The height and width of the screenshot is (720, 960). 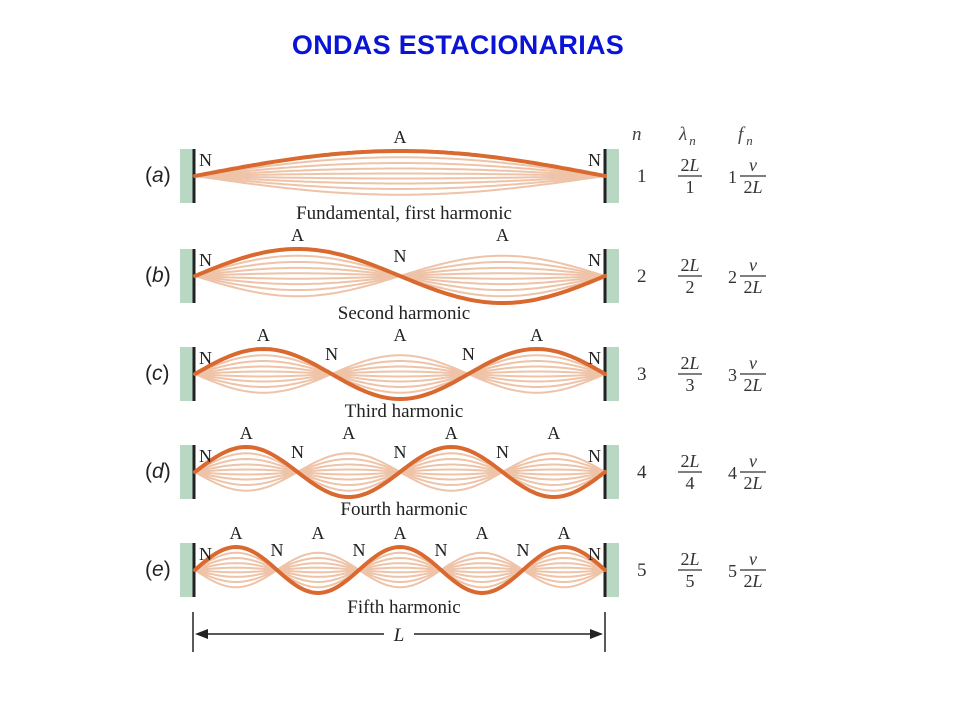 I want to click on column-header-n: n, so click(x=637, y=134).